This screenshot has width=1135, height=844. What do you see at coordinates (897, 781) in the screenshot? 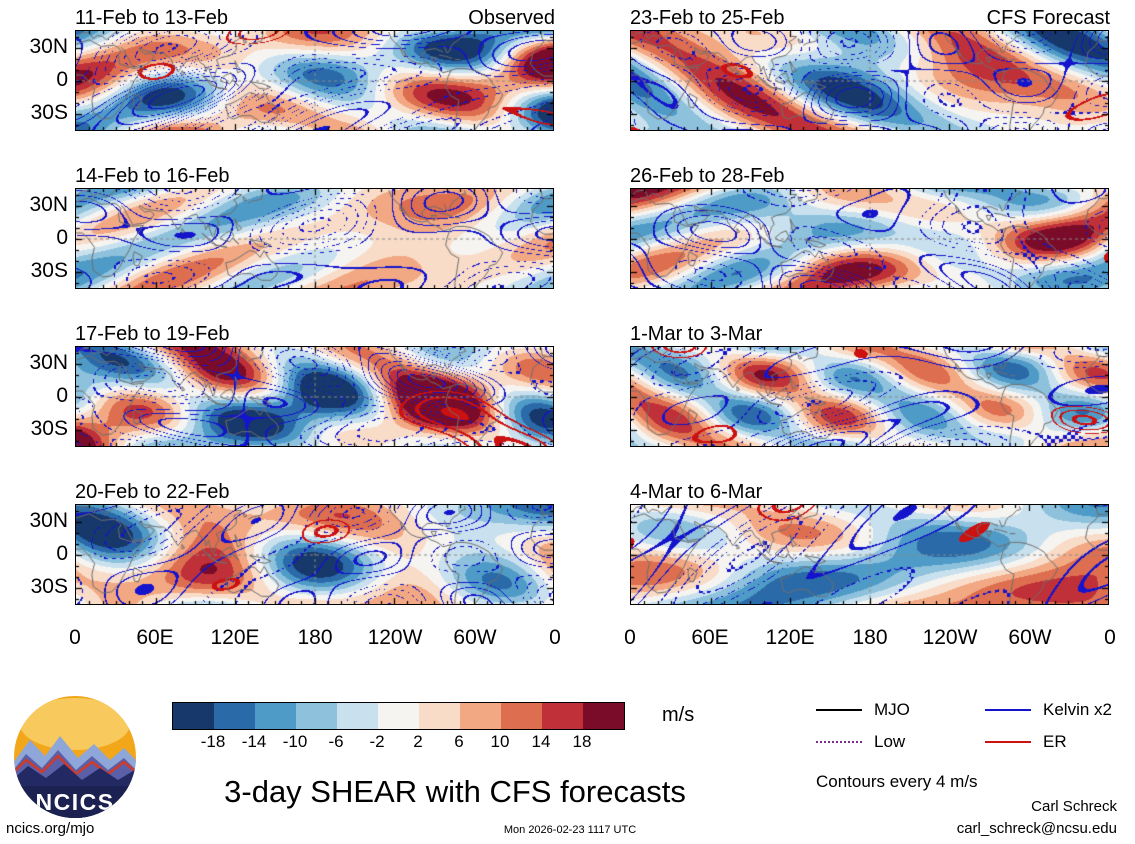
I see `contour-interval-note: Contours every 4 m/s` at bounding box center [897, 781].